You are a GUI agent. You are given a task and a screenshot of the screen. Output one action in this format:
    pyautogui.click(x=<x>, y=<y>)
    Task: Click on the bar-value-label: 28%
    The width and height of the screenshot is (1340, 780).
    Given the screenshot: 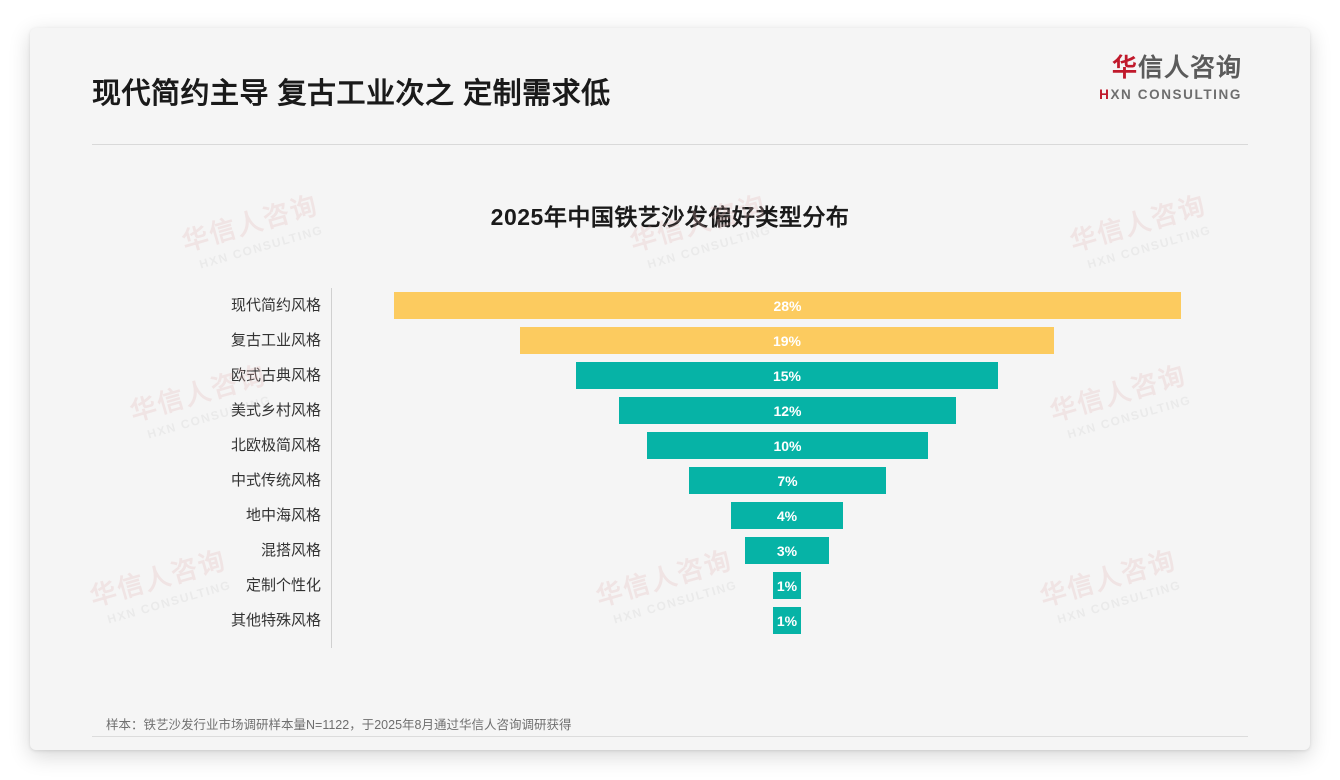 What is the action you would take?
    pyautogui.click(x=787, y=305)
    